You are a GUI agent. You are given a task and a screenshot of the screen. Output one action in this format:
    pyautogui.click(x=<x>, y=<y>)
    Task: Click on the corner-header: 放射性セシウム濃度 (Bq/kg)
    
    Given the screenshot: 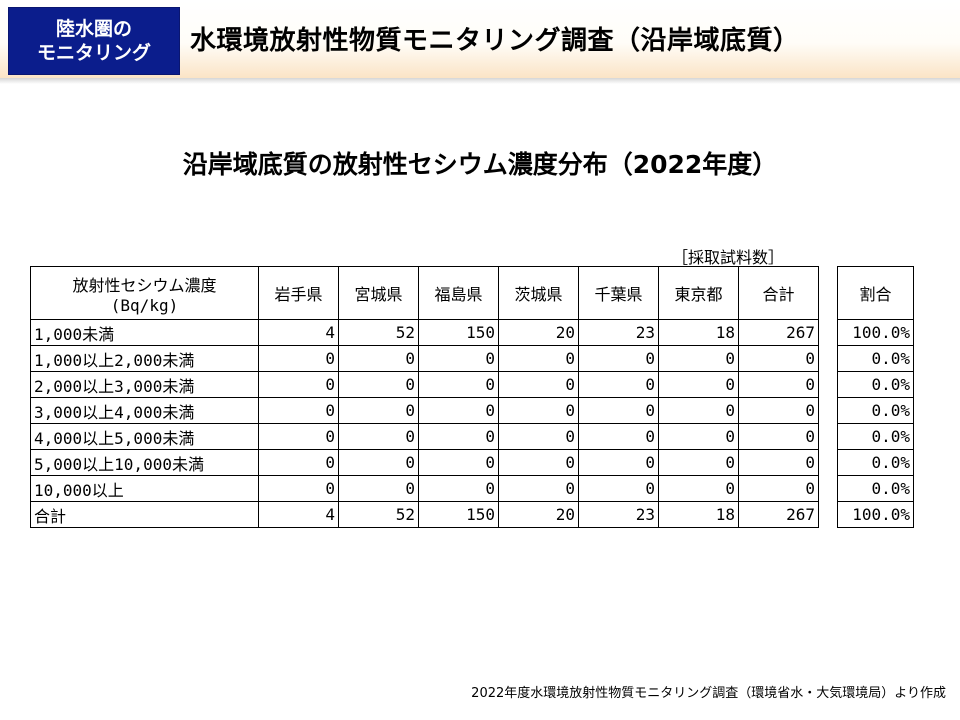 What is the action you would take?
    pyautogui.click(x=144, y=293)
    